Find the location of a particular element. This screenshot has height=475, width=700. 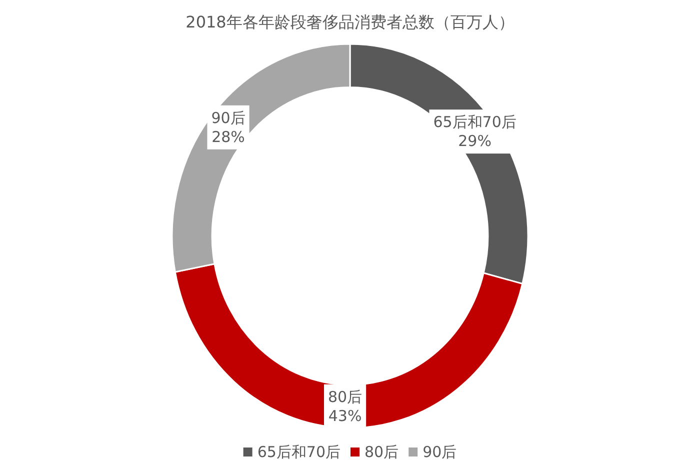

data-label: 29% is located at coordinates (475, 141).